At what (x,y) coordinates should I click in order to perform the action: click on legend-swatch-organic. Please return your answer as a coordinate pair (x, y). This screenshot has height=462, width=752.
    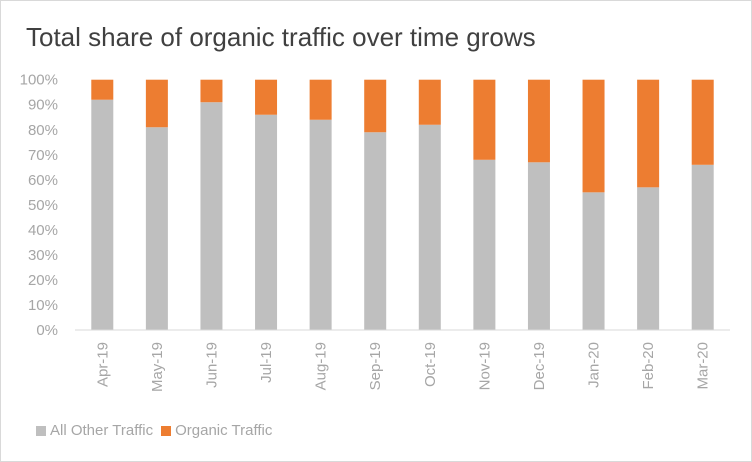
    Looking at the image, I should click on (166, 430).